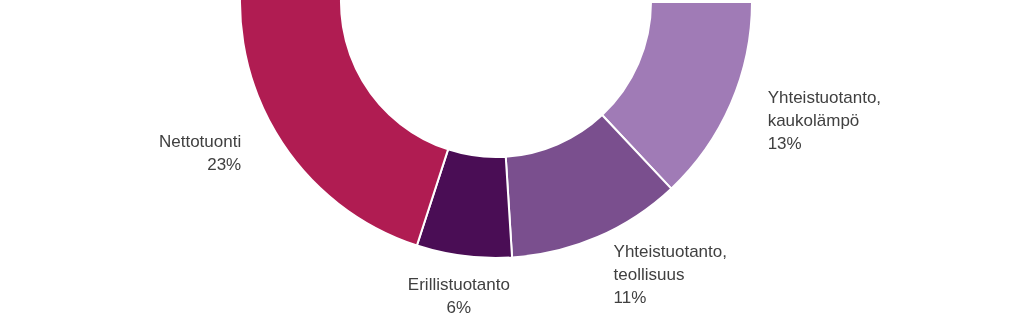  What do you see at coordinates (200, 141) in the screenshot?
I see `slice-label: Nettotuonti` at bounding box center [200, 141].